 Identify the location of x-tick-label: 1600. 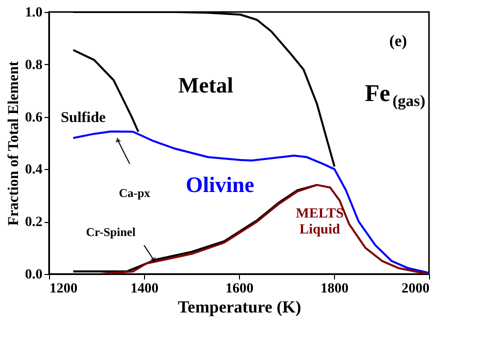
(240, 289).